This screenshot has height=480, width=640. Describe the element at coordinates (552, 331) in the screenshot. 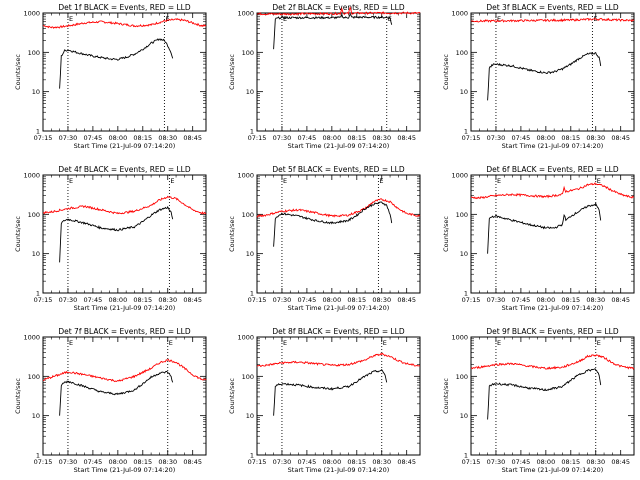

I see `chart-title: Det 9f BLACK = Events, RED = LLD` at that location.